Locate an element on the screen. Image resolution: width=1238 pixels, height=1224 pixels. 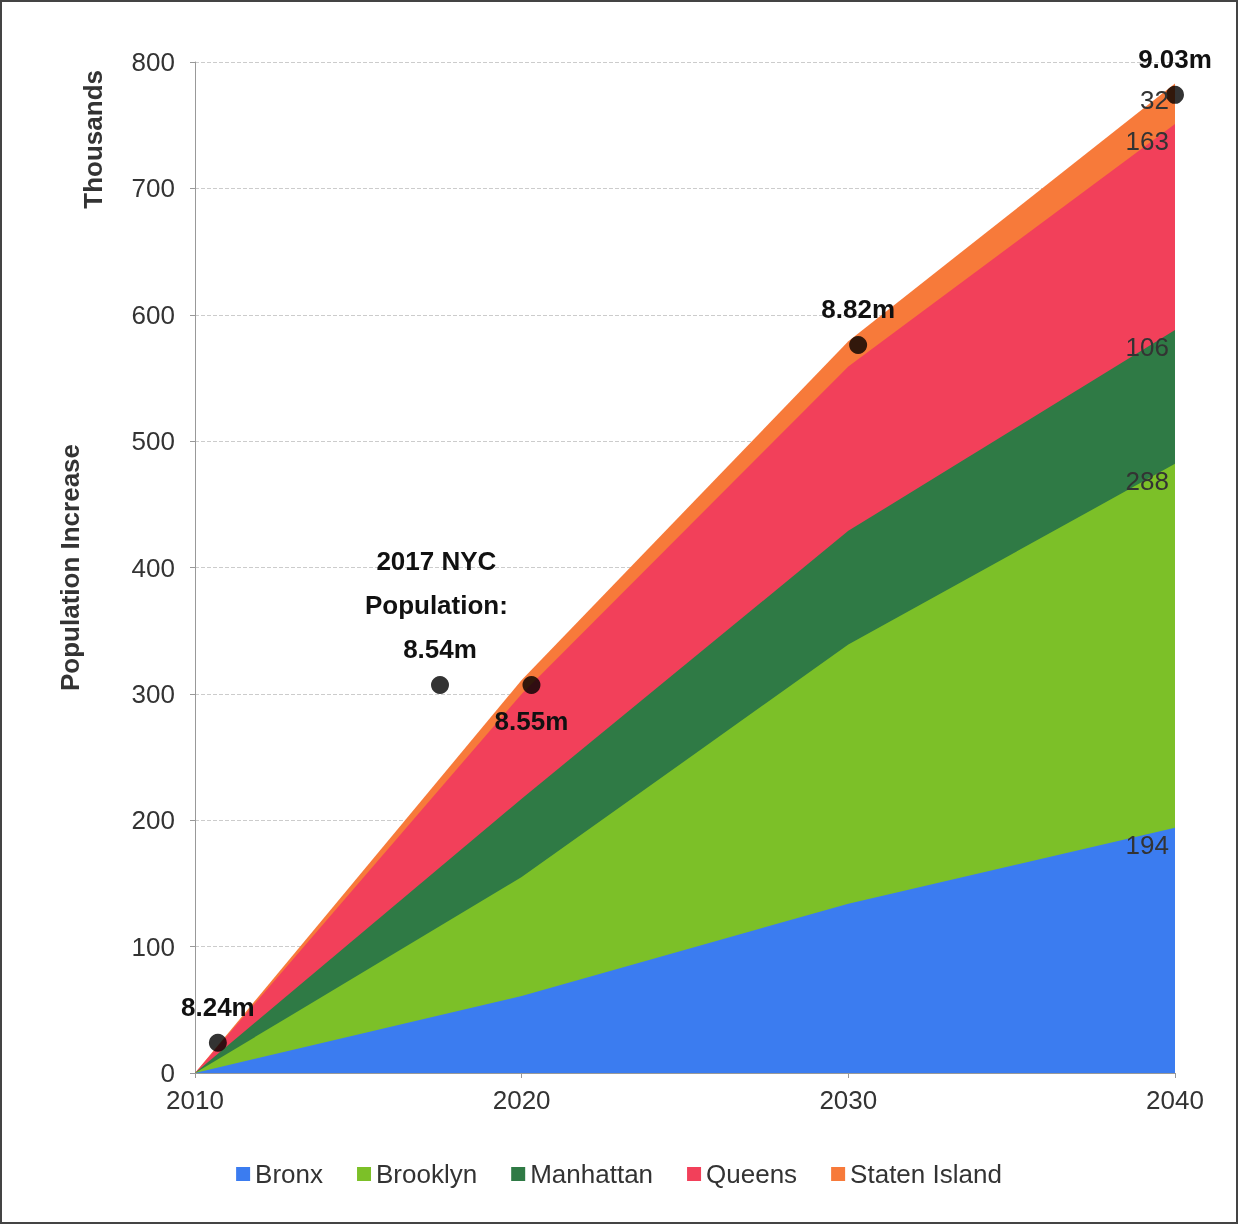
annotation: 9.03m is located at coordinates (1175, 58).